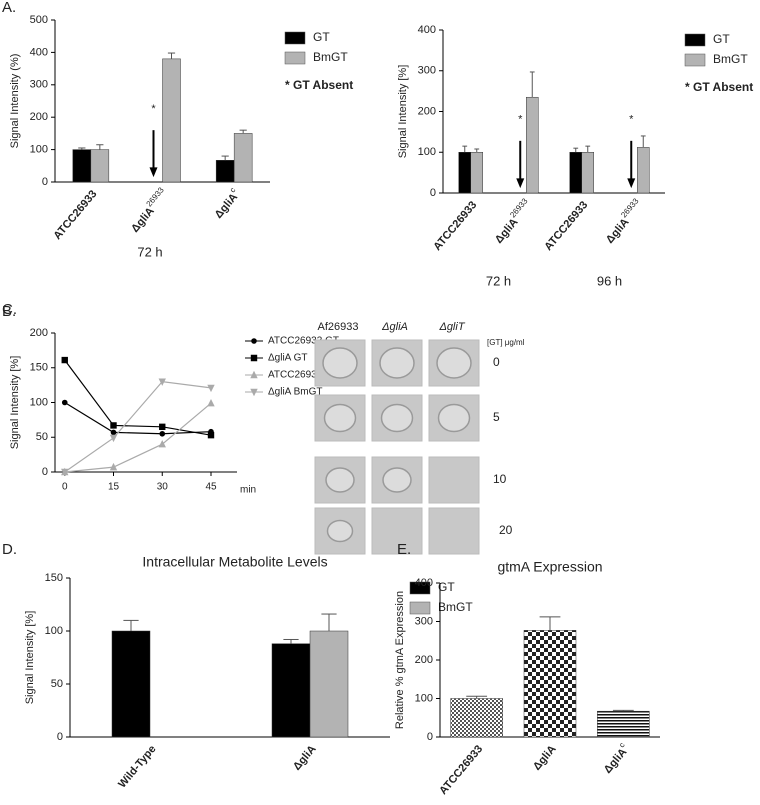 Image resolution: width=760 pixels, height=805 pixels. Describe the element at coordinates (400, 660) in the screenshot. I see `y-axis-label: Relative % gtmA Expression` at that location.